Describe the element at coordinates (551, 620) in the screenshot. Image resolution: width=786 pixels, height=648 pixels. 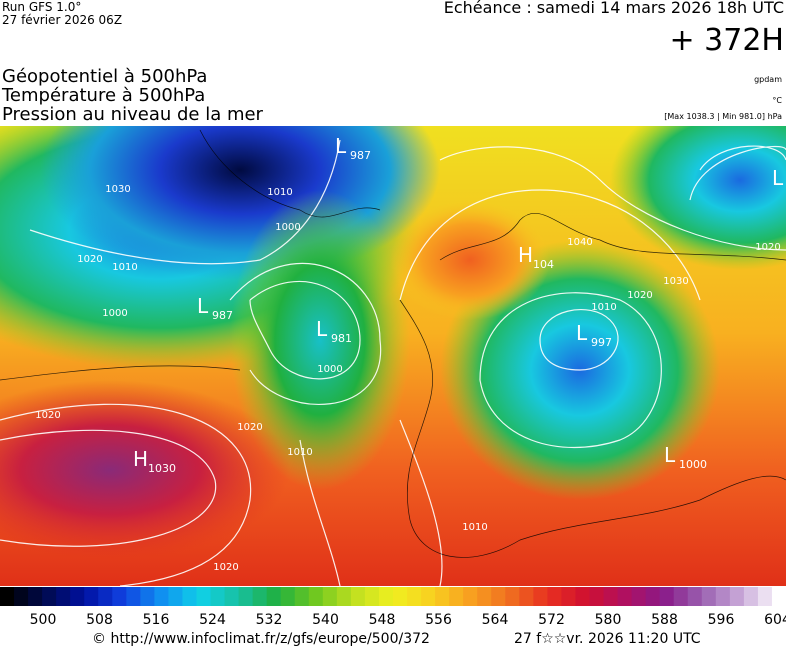
I see `colorbar-label: 572` at that location.